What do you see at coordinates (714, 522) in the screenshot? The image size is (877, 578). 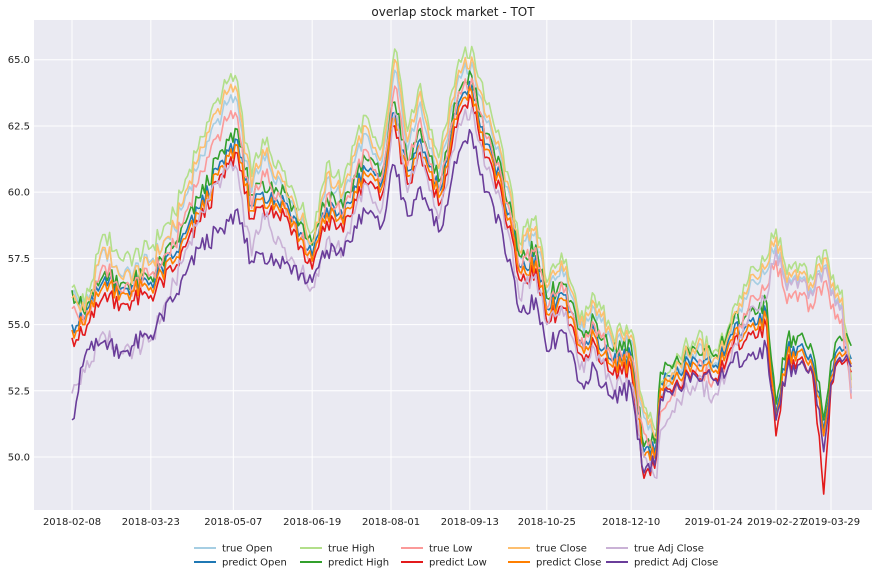 I see `x-tick-label: 2019-01-24` at bounding box center [714, 522].